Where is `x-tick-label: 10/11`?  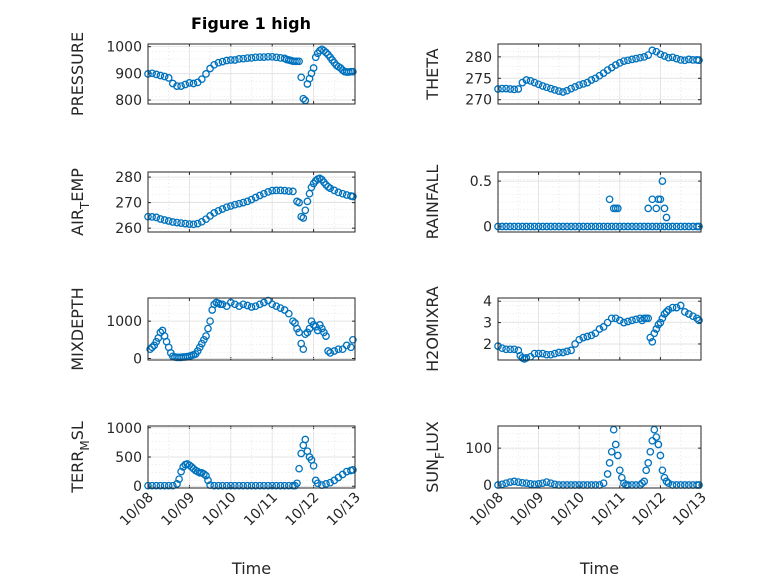
x-tick-label: 10/11 is located at coordinates (609, 510).